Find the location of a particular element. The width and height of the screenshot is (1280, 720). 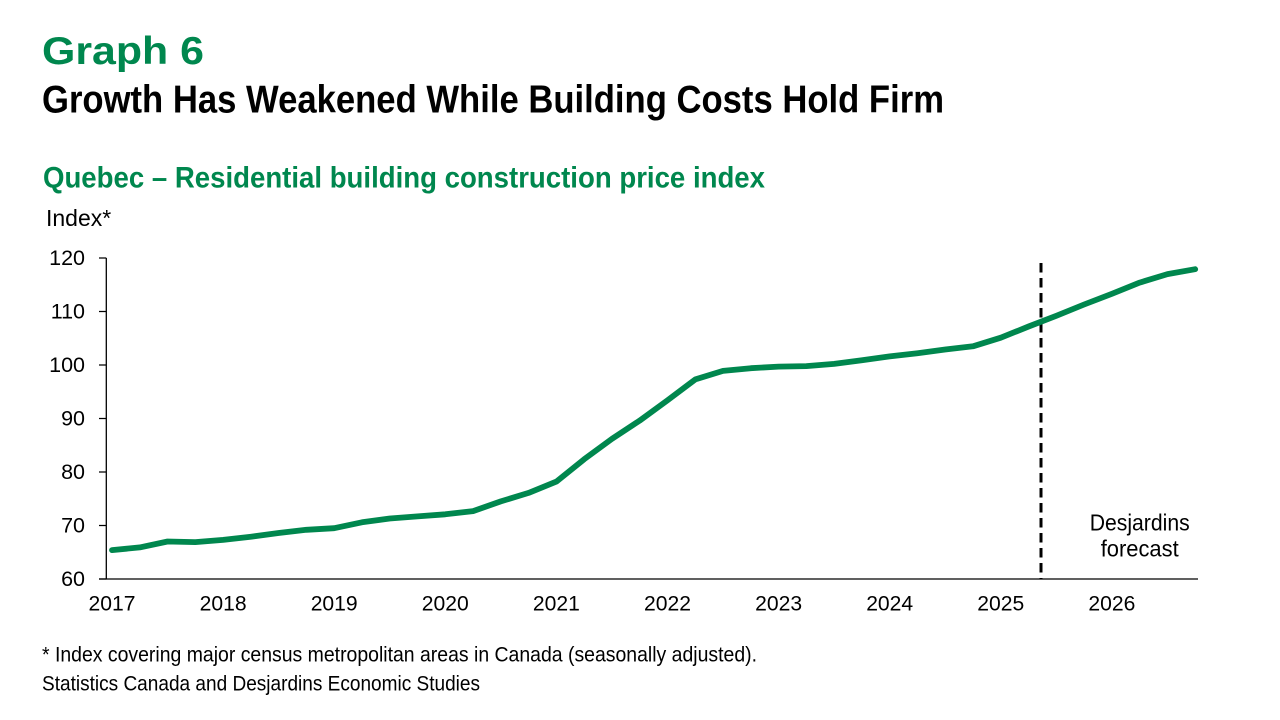

svg-text: forecast is located at coordinates (1140, 548).